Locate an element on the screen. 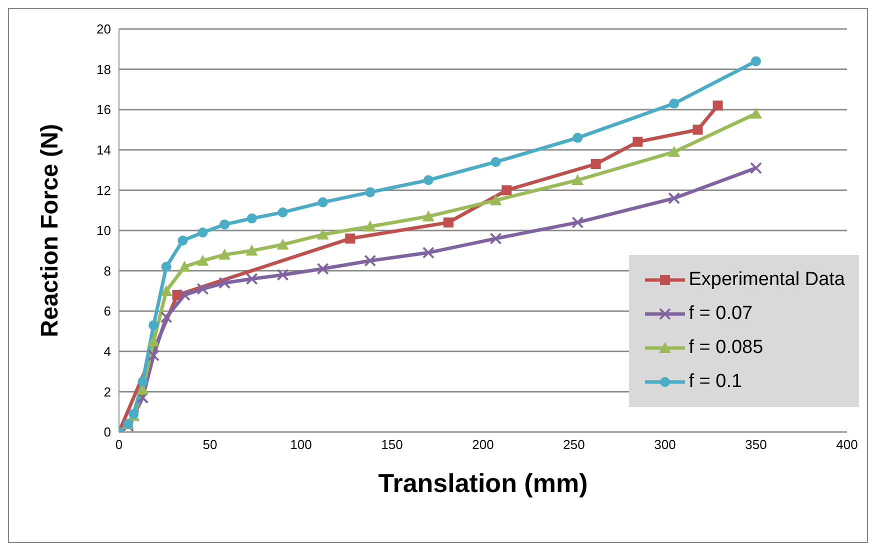  legend-label: f = 0.1 is located at coordinates (715, 382).